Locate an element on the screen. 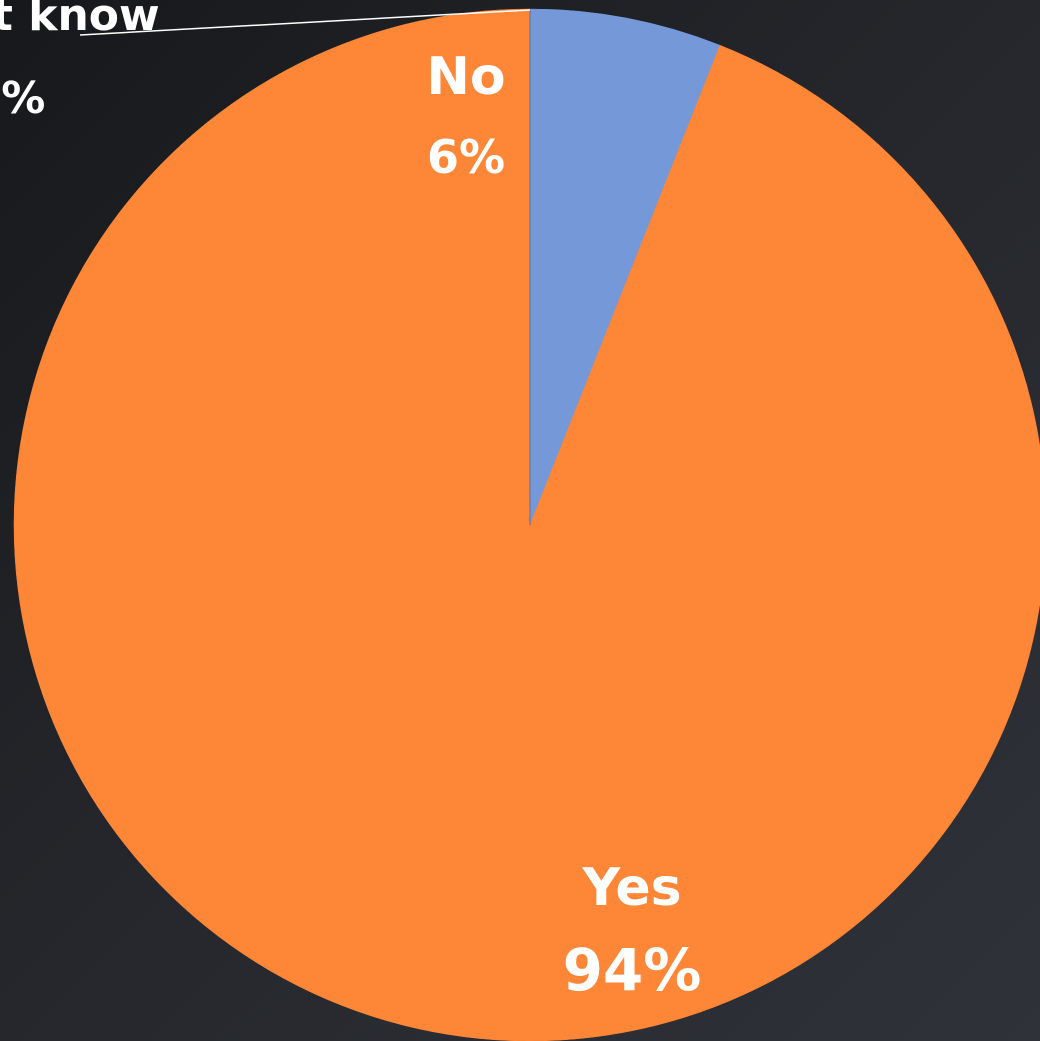  data-label-dont-know-value: 0% is located at coordinates (22, 98).